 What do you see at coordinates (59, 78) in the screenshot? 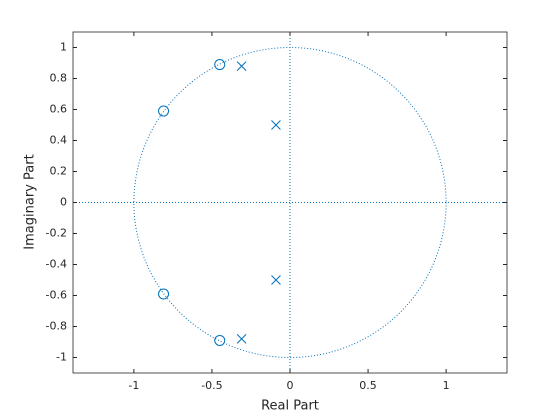
I see `y-tick-label: 0.8` at bounding box center [59, 78].